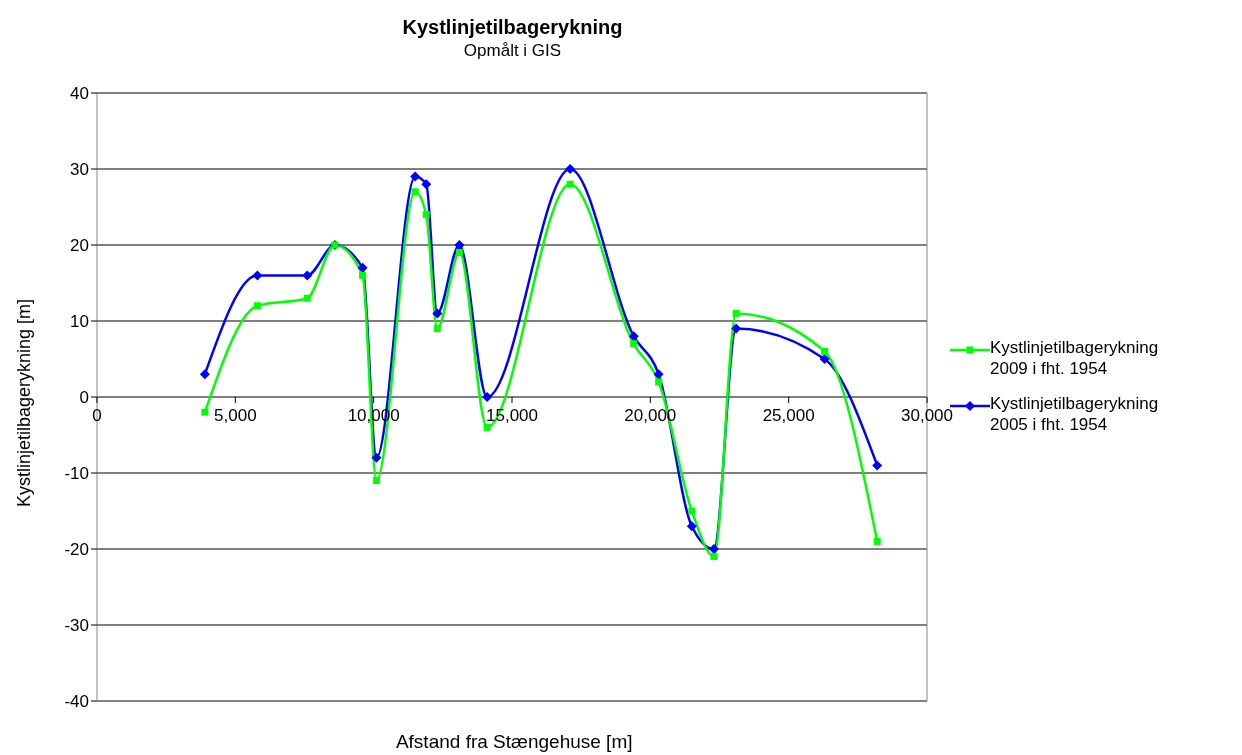 Image resolution: width=1242 pixels, height=755 pixels. I want to click on y-tick-label: 10, so click(79, 322).